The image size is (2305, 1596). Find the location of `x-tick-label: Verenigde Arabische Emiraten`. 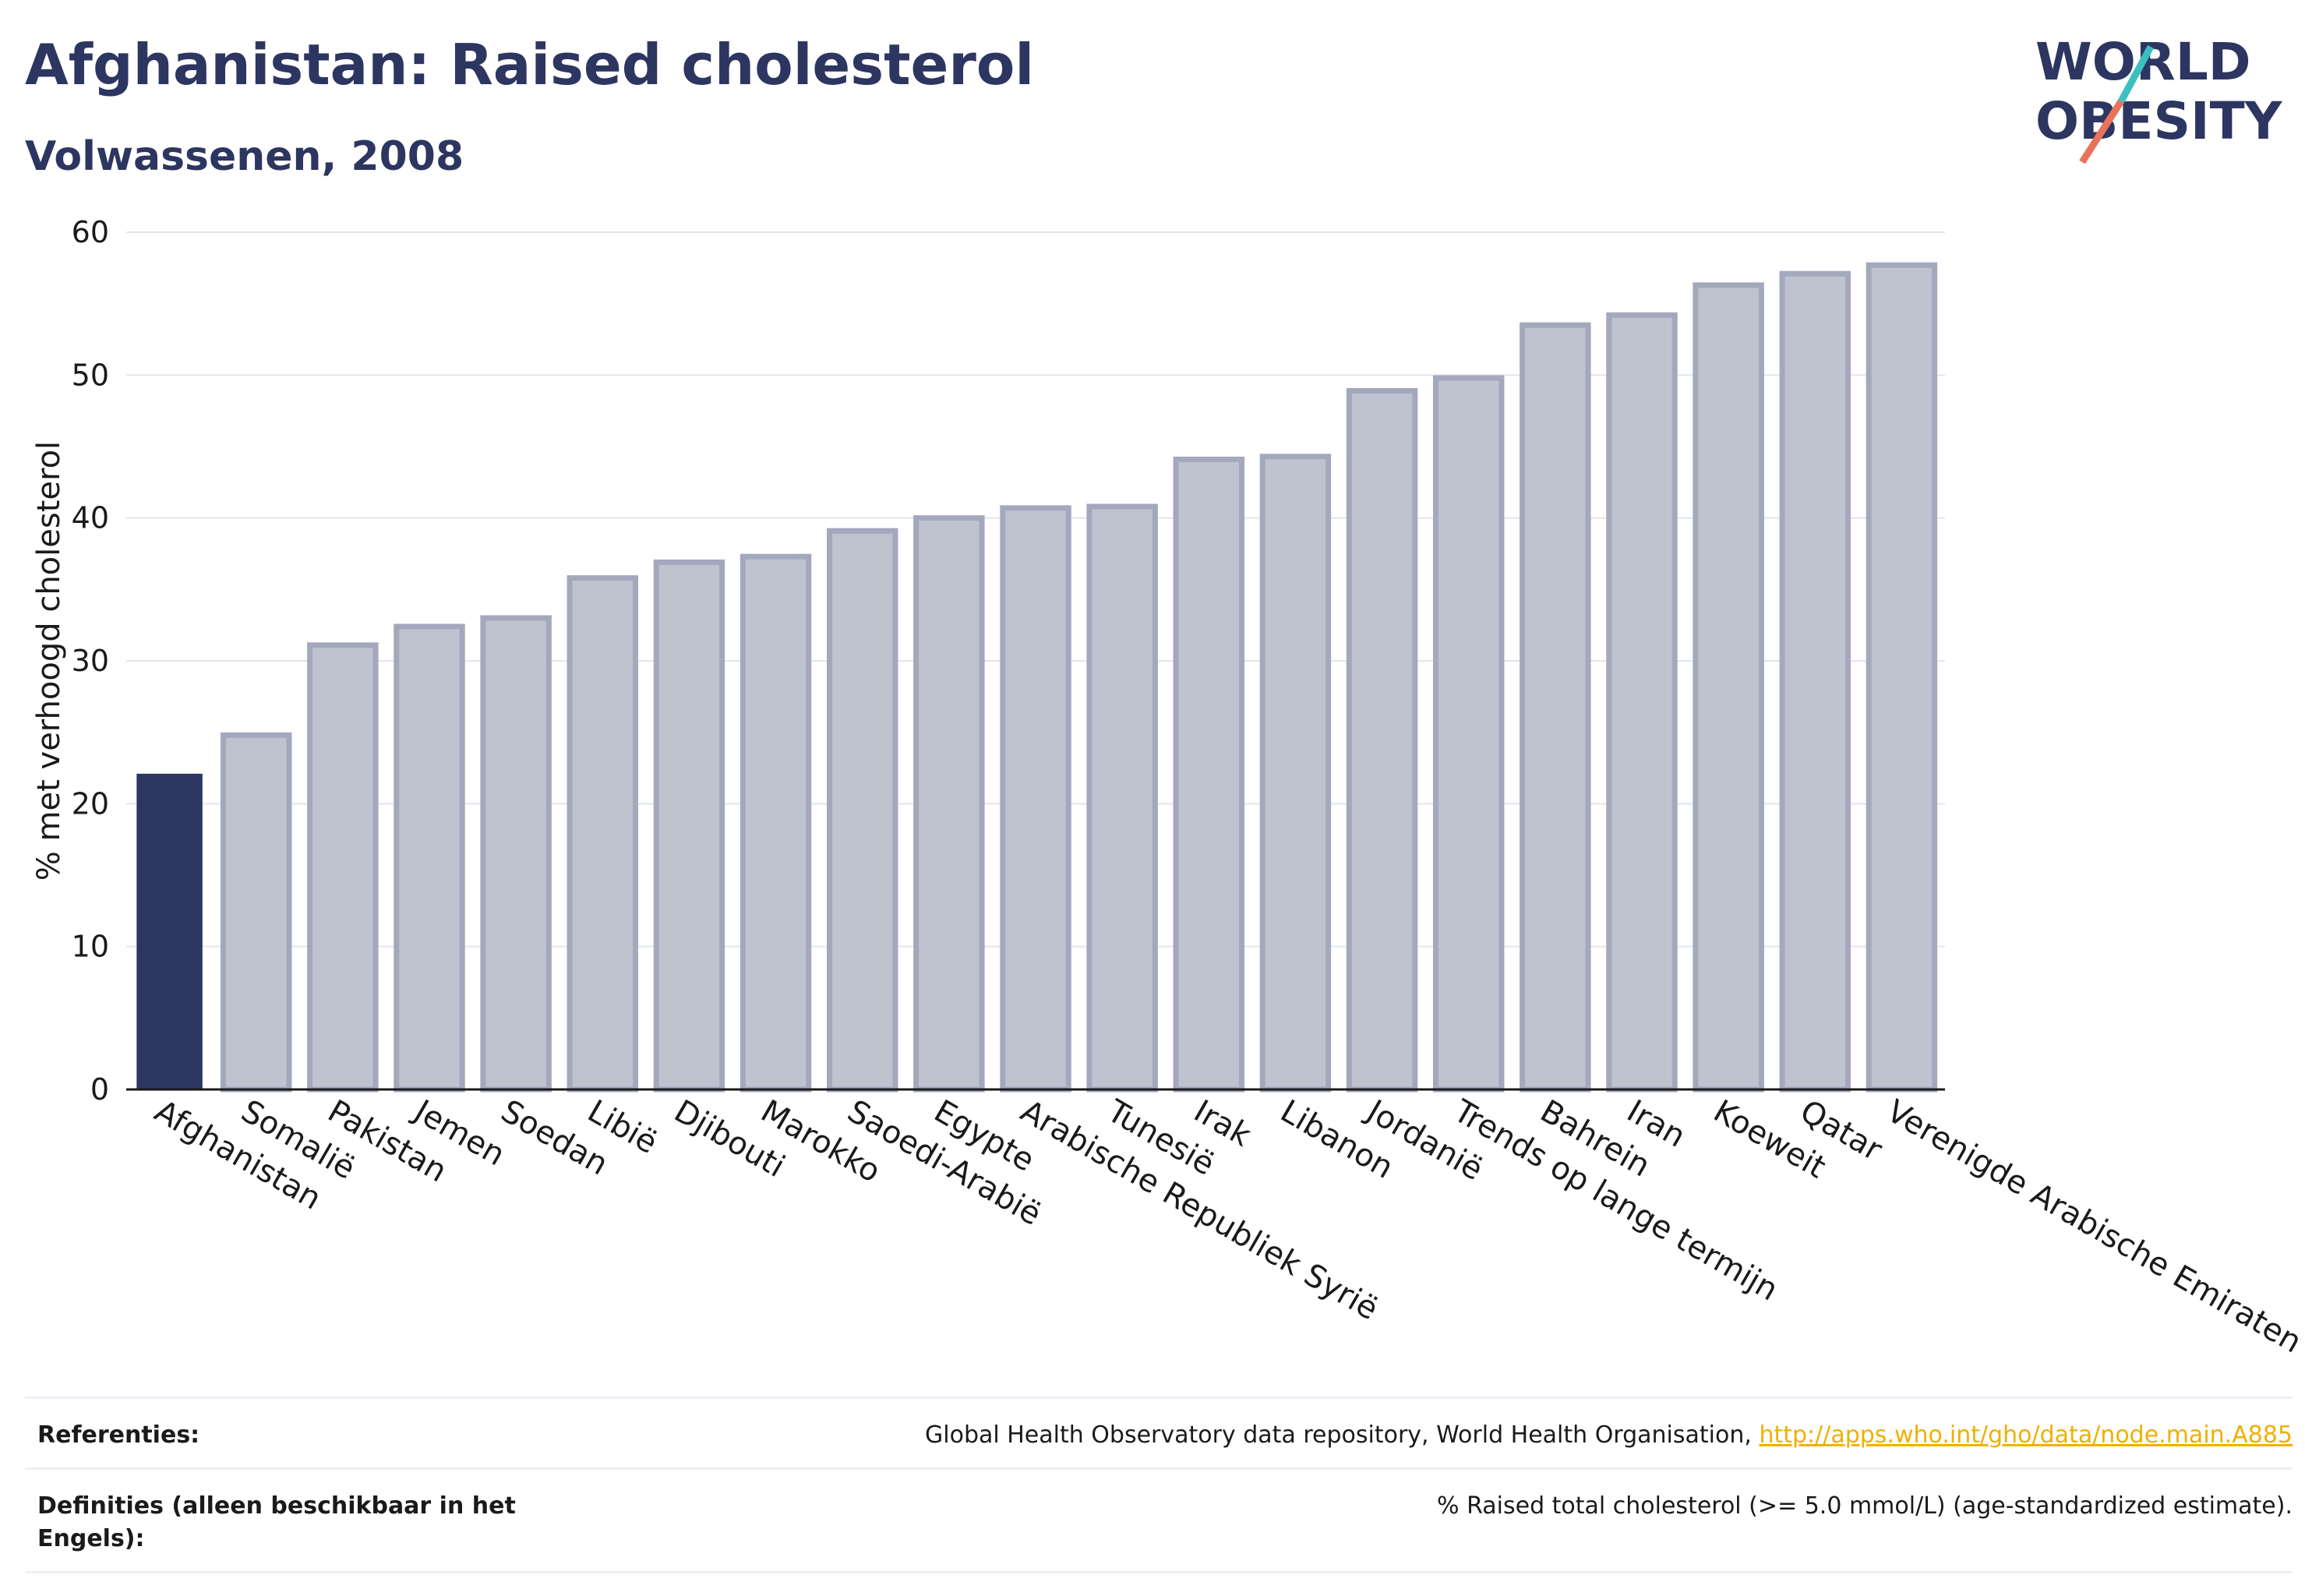

x-tick-label: Verenigde Arabische Emiraten is located at coordinates (2092, 1227).